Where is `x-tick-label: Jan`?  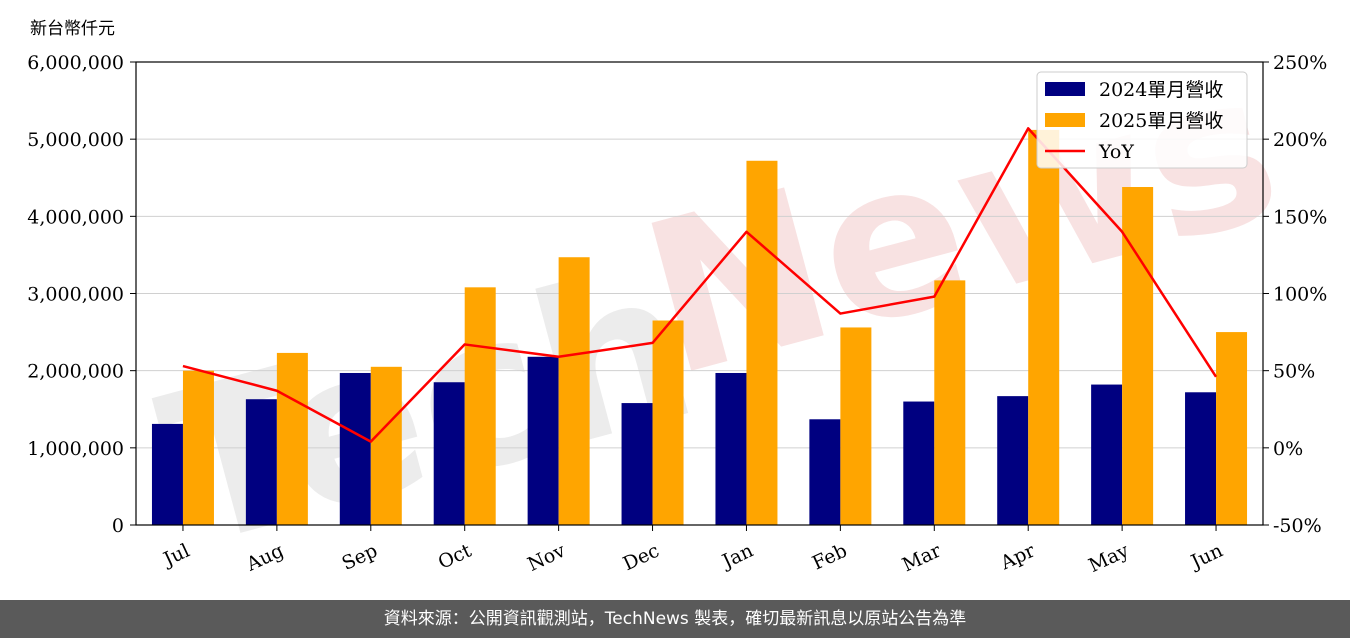
x-tick-label: Jan is located at coordinates (736, 557).